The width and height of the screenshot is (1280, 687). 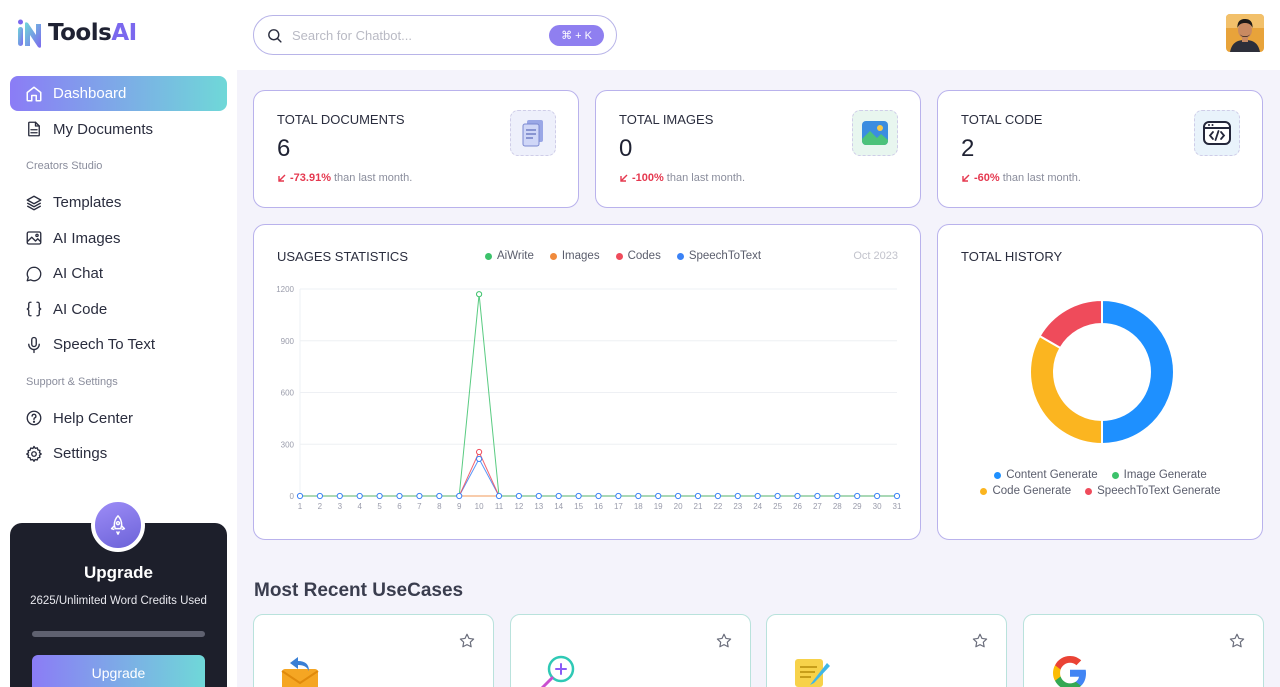 I want to click on sidebar-item-help-center: Help Center, so click(x=118, y=418).